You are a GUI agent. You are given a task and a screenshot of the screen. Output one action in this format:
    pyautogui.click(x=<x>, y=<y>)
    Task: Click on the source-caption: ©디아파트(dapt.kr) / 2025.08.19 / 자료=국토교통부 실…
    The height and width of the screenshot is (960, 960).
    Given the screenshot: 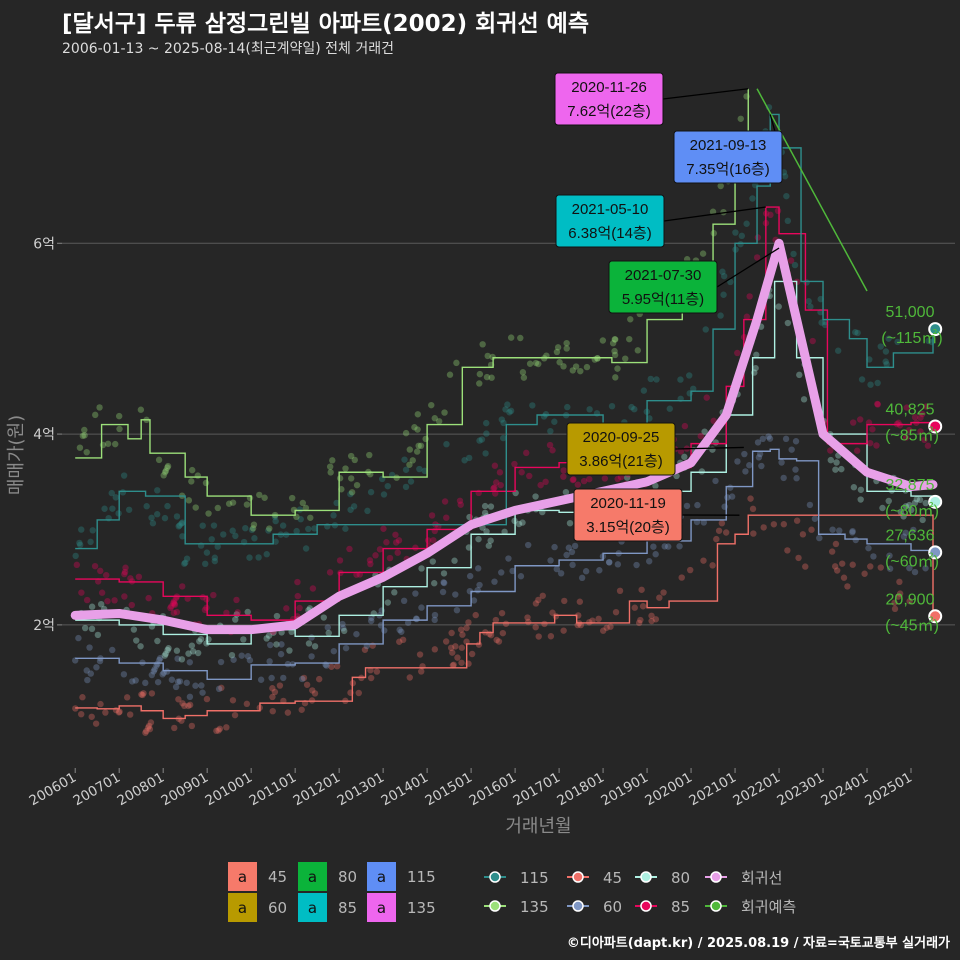 What is the action you would take?
    pyautogui.click(x=758, y=943)
    